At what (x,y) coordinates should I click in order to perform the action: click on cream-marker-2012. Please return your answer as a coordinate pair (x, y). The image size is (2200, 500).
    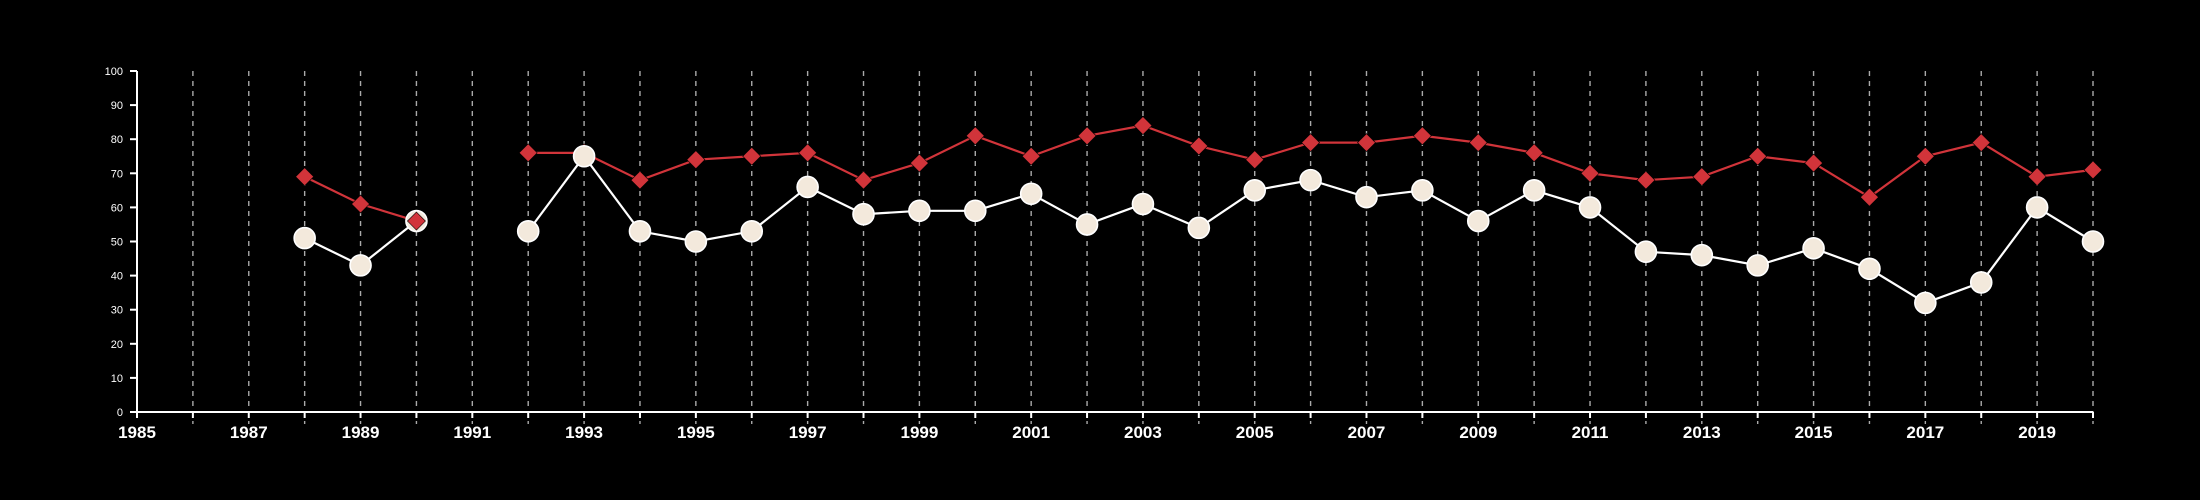
    Looking at the image, I should click on (1646, 252).